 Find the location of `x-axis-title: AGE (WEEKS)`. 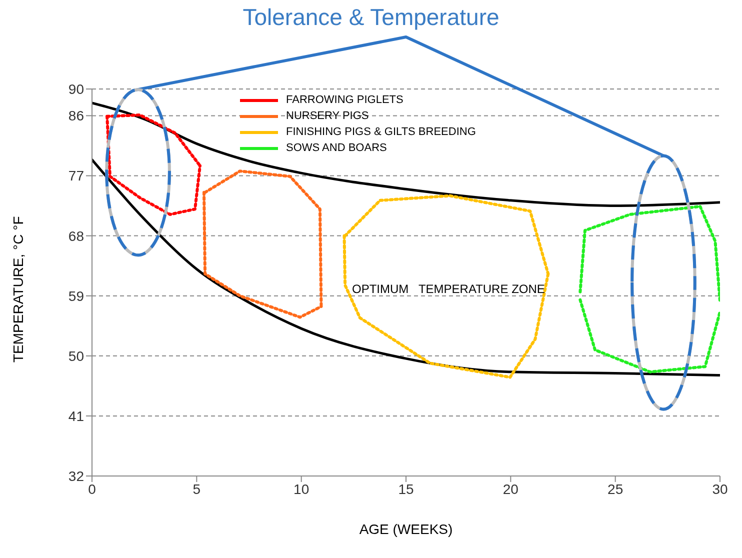

x-axis-title: AGE (WEEKS) is located at coordinates (406, 529).